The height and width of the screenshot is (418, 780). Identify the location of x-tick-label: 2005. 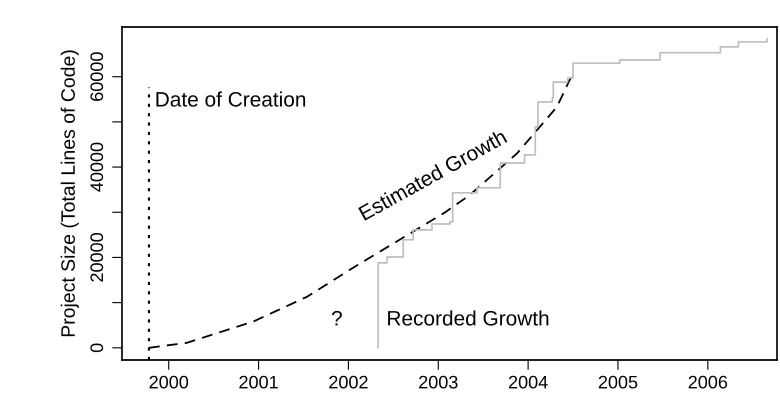
(618, 382).